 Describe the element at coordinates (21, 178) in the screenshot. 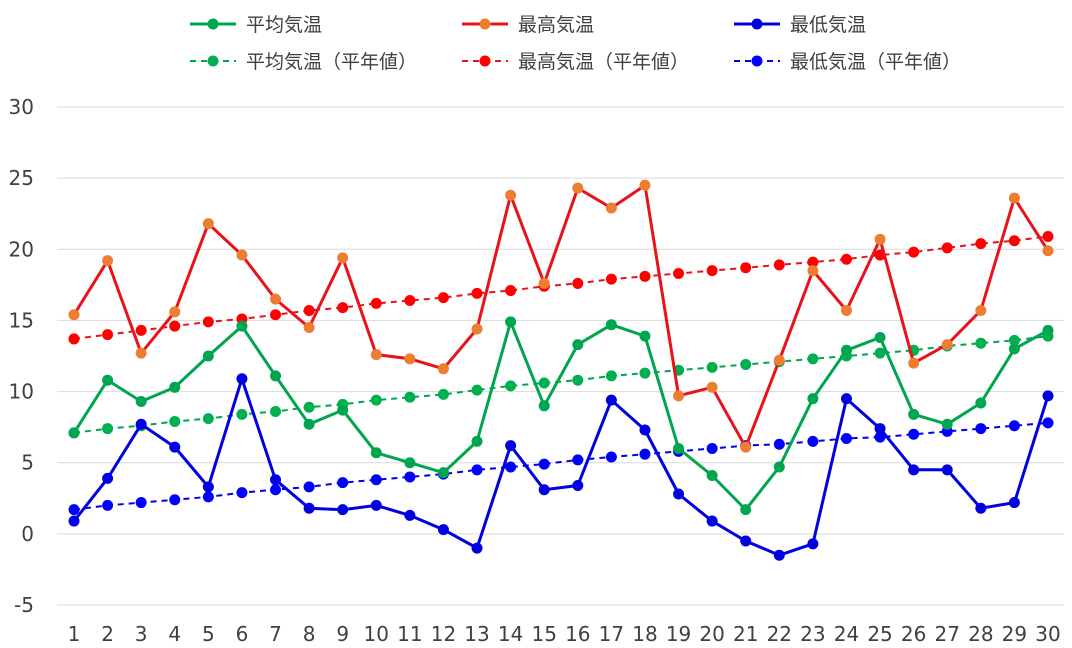

I see `y-tick-label: 25` at that location.